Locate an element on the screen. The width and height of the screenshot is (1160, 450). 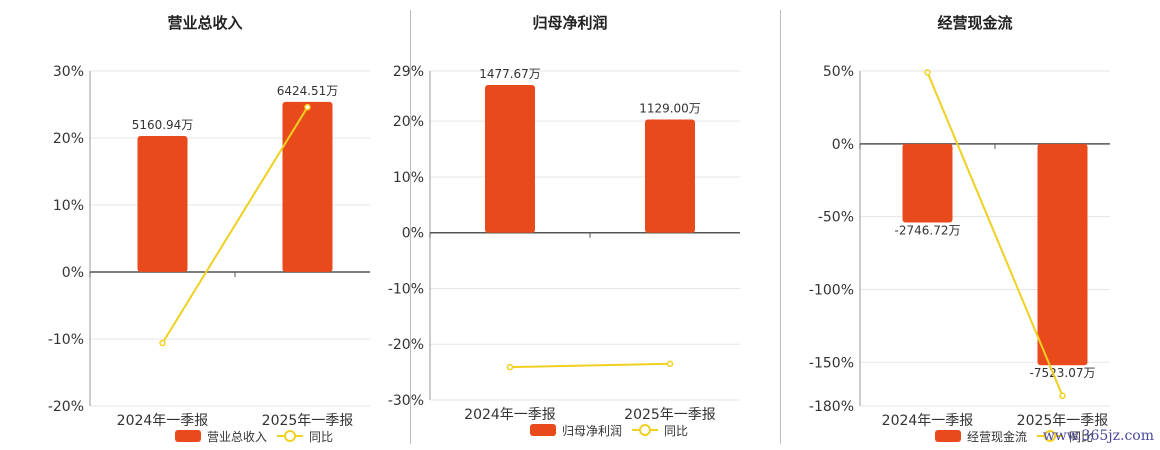
legend-label-bar: 营业总收入 is located at coordinates (237, 437).